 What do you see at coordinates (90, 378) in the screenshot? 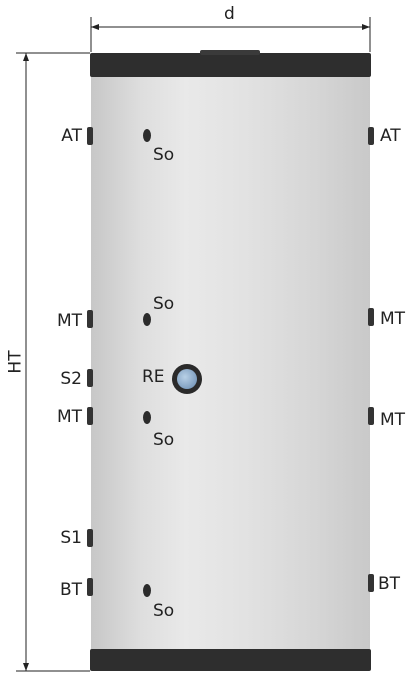
I see `nozzle-left-s2` at bounding box center [90, 378].